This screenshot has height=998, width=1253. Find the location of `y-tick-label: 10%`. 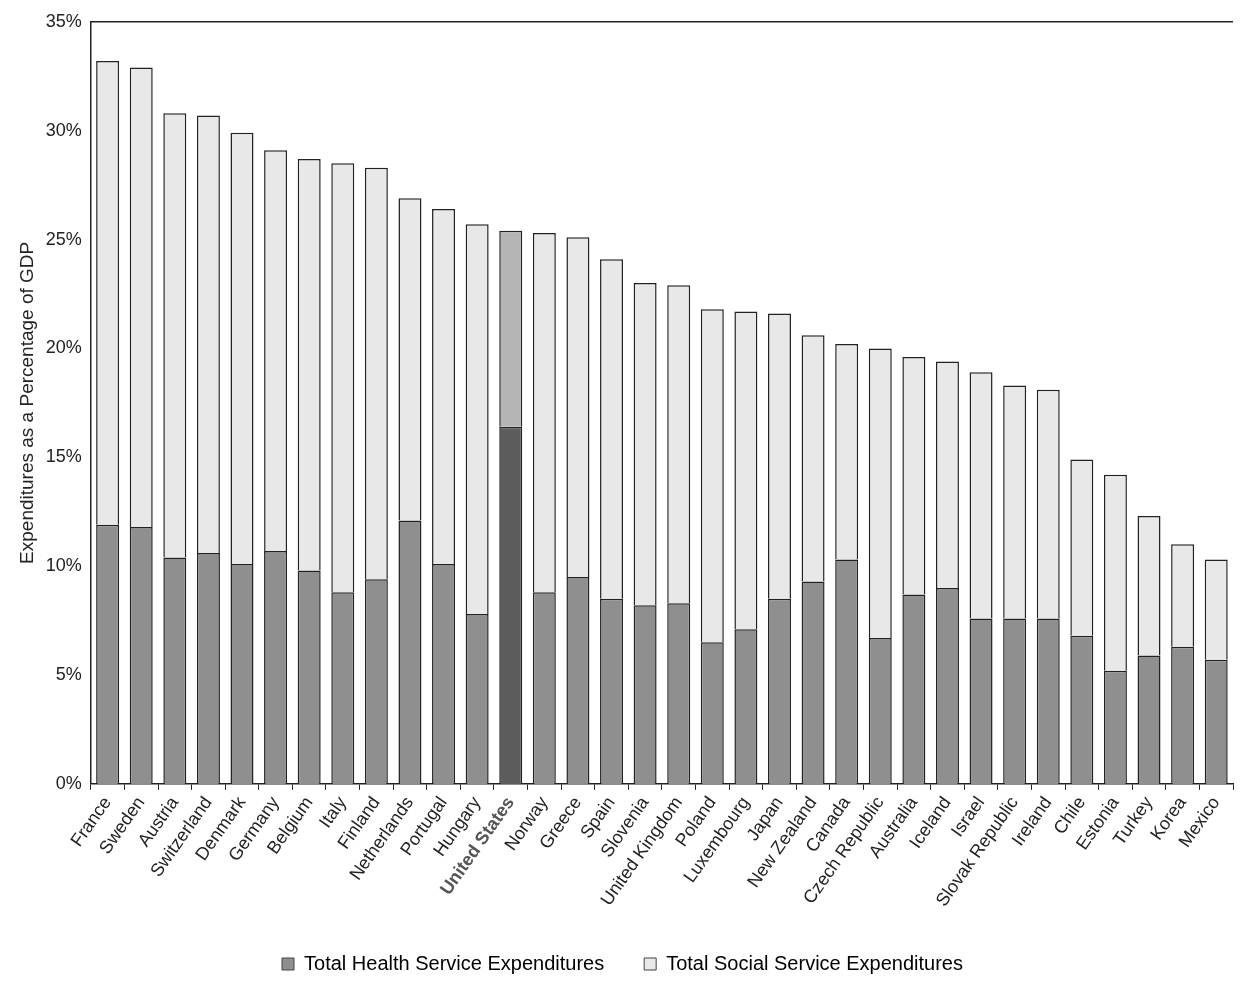

y-tick-label: 10% is located at coordinates (63, 565).